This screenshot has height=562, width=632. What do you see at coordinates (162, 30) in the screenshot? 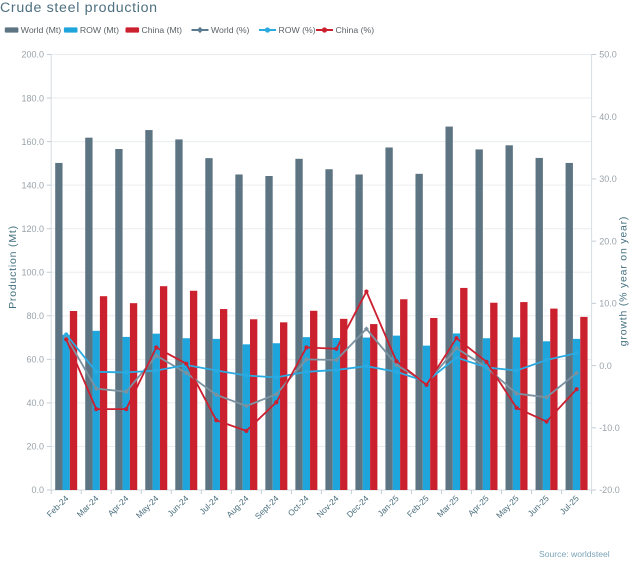
I see `svg-text: China (Mt)` at bounding box center [162, 30].